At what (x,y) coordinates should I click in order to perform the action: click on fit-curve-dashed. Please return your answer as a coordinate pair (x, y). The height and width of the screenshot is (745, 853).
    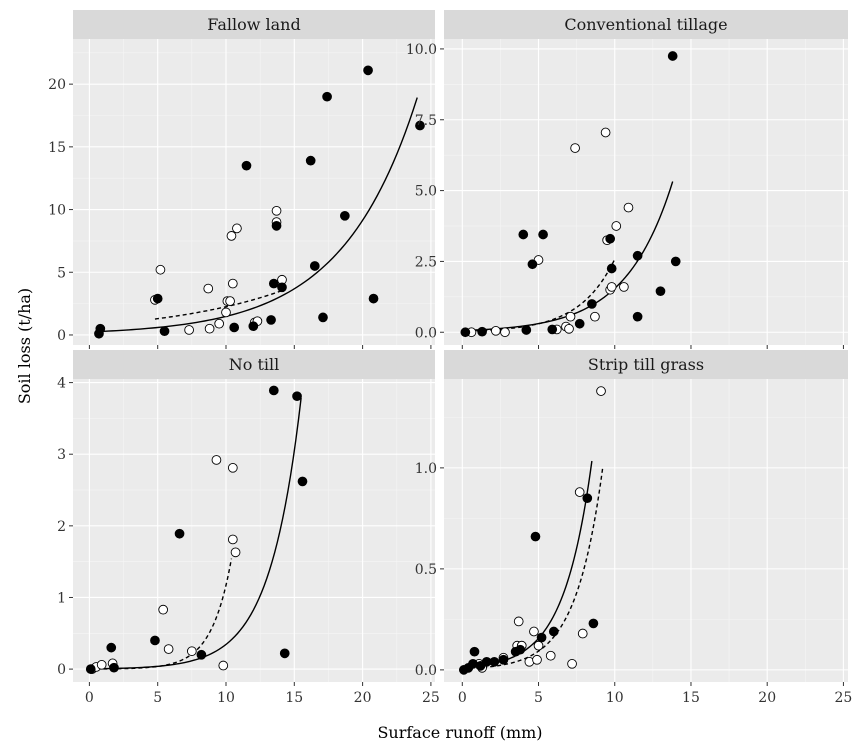
    Looking at the image, I should click on (217, 305).